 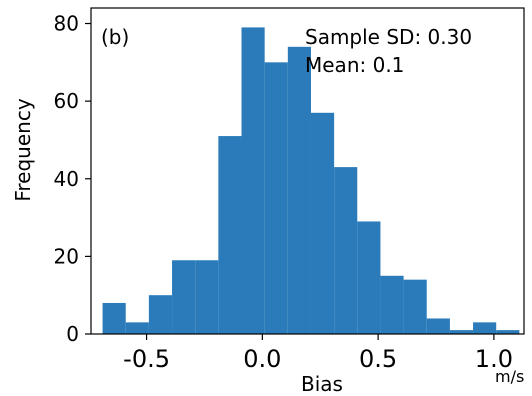 What do you see at coordinates (23, 149) in the screenshot?
I see `y-axis-title: Frequency` at bounding box center [23, 149].